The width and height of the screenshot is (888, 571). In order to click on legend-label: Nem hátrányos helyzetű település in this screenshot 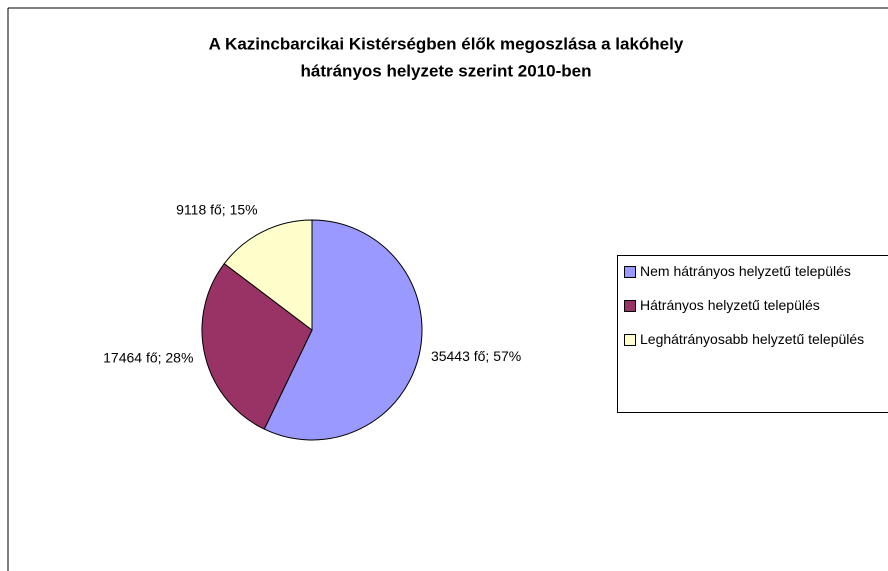, I will do `click(745, 271)`.